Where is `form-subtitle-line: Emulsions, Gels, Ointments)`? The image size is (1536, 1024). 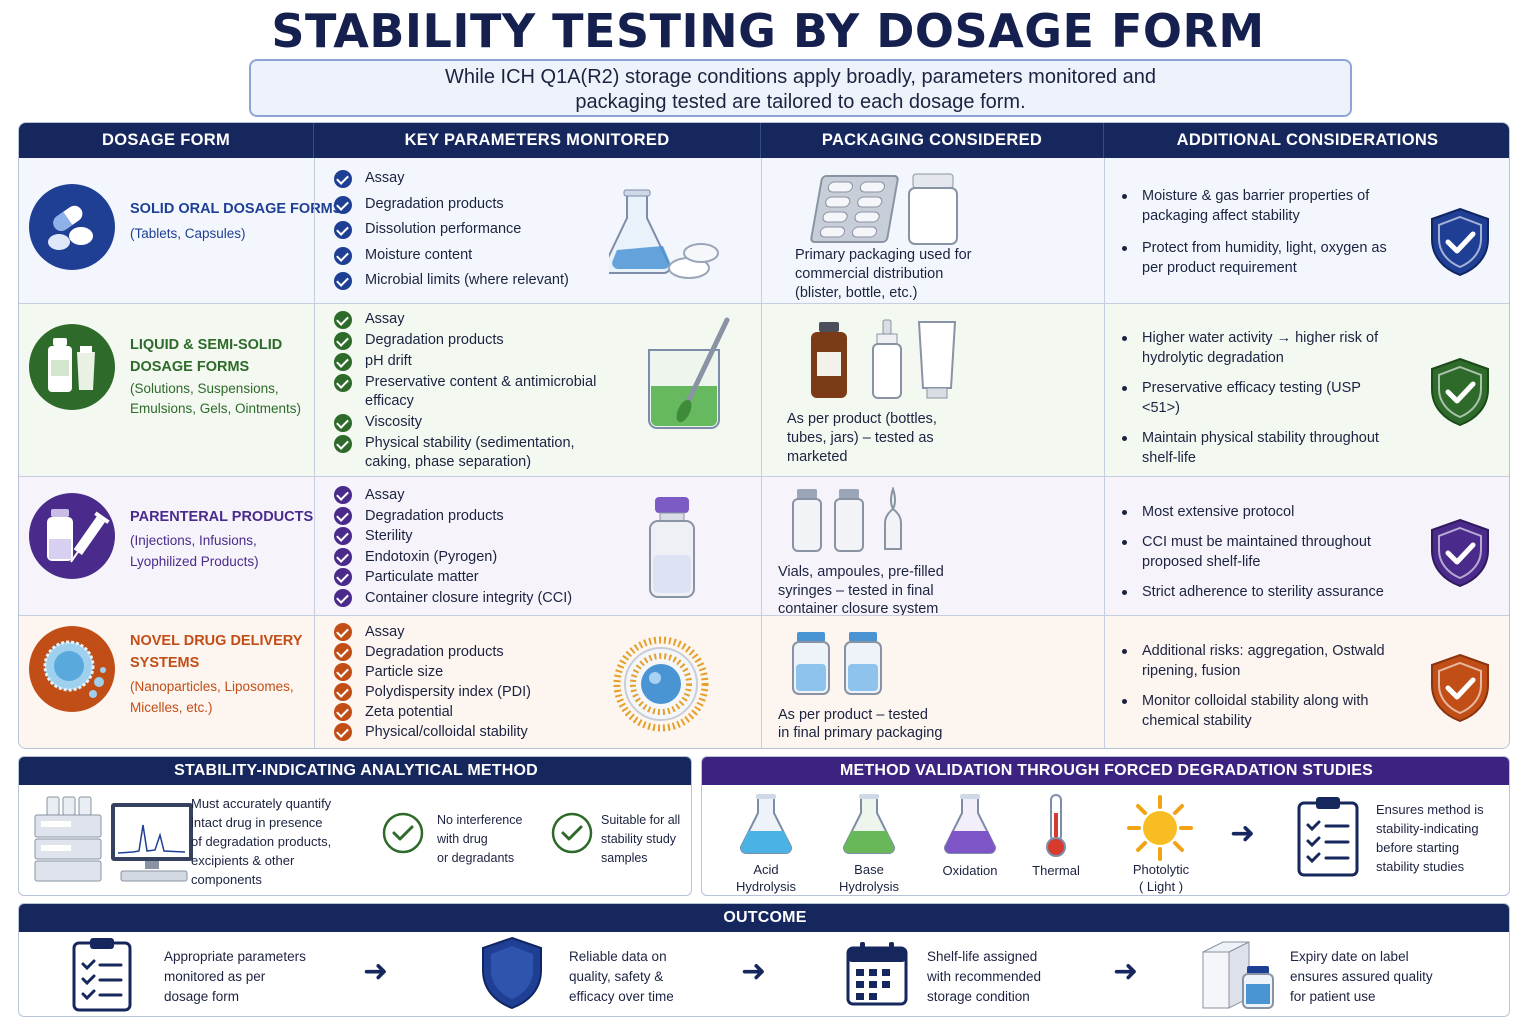
form-subtitle-line: Emulsions, Gels, Ointments) is located at coordinates (216, 408).